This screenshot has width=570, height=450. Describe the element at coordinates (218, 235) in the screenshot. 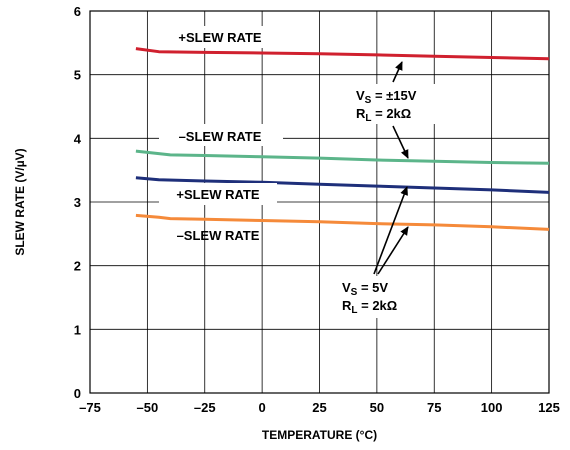

I see `label-bottom-minus-slew-rate: –SLEW RATE` at that location.